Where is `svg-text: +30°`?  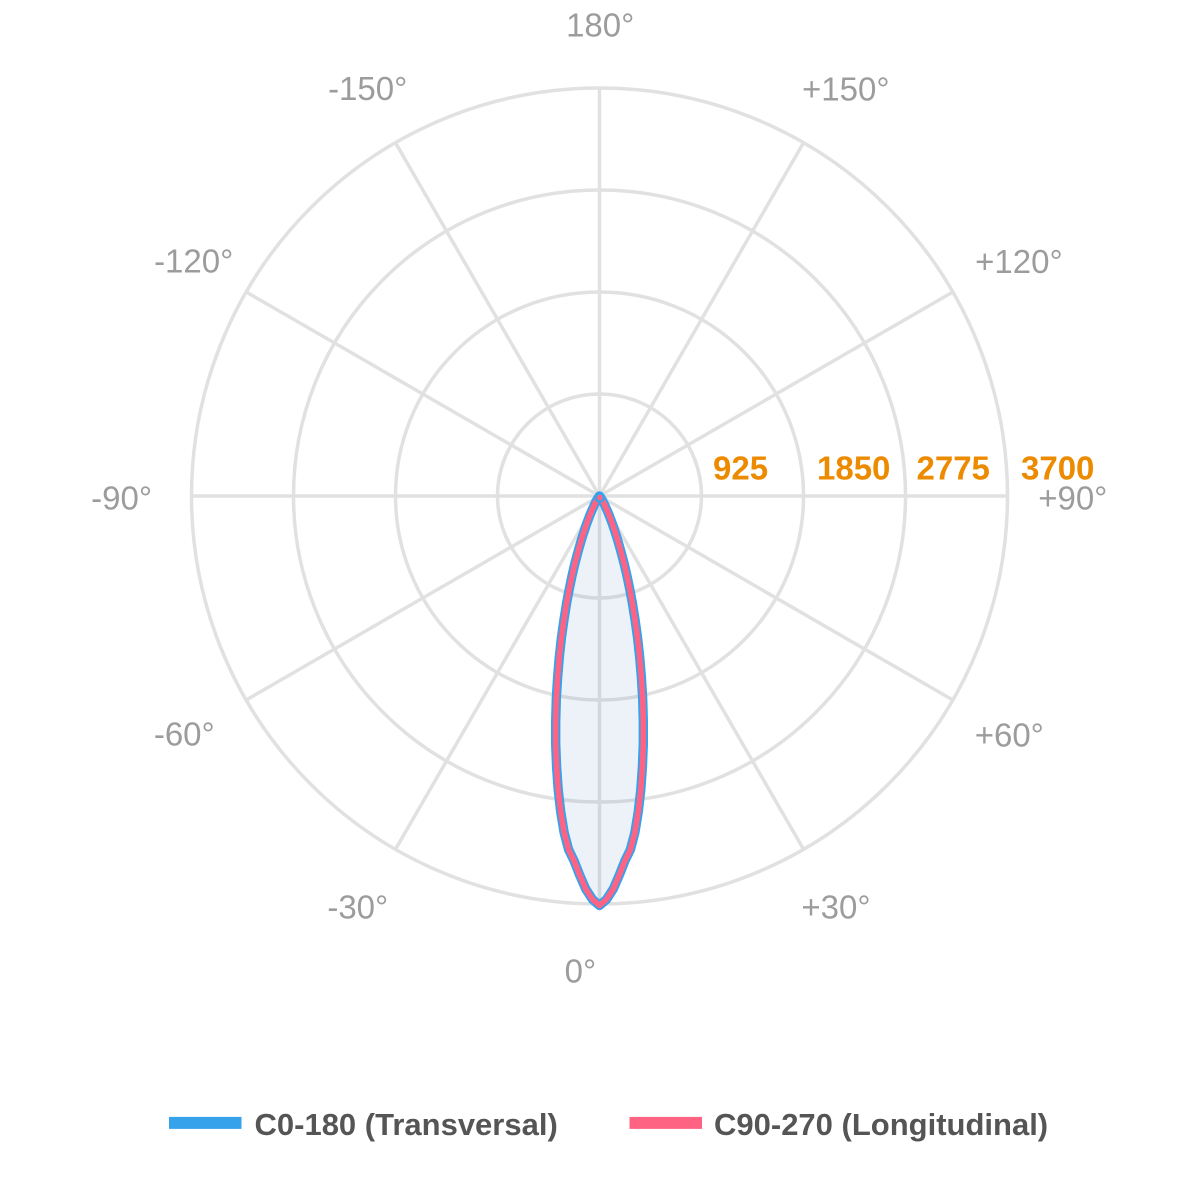 svg-text: +30° is located at coordinates (835, 906).